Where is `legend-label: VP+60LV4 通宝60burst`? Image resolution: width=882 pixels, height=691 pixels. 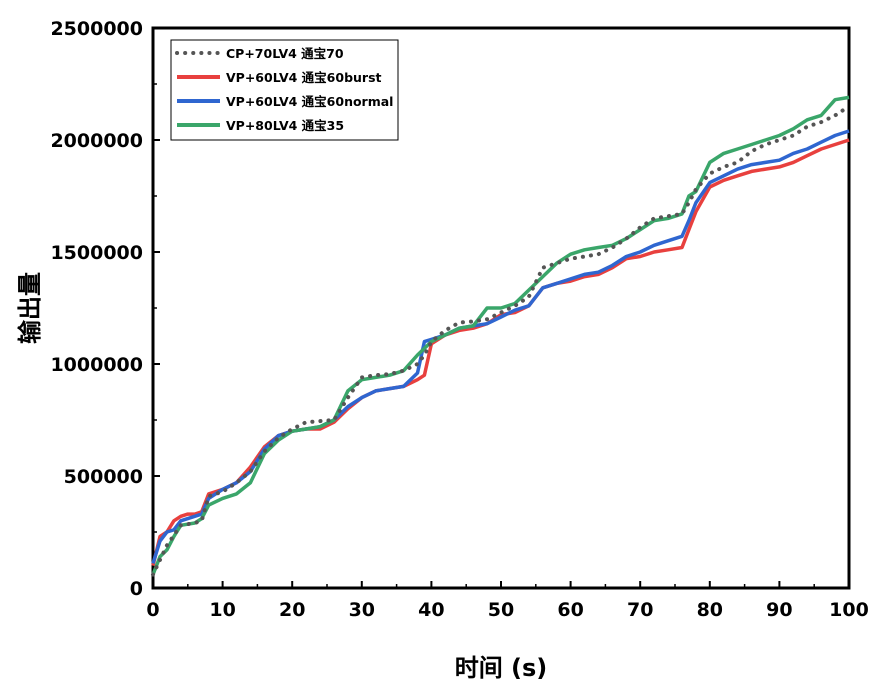
legend-label: VP+60LV4 通宝60burst is located at coordinates (304, 77).